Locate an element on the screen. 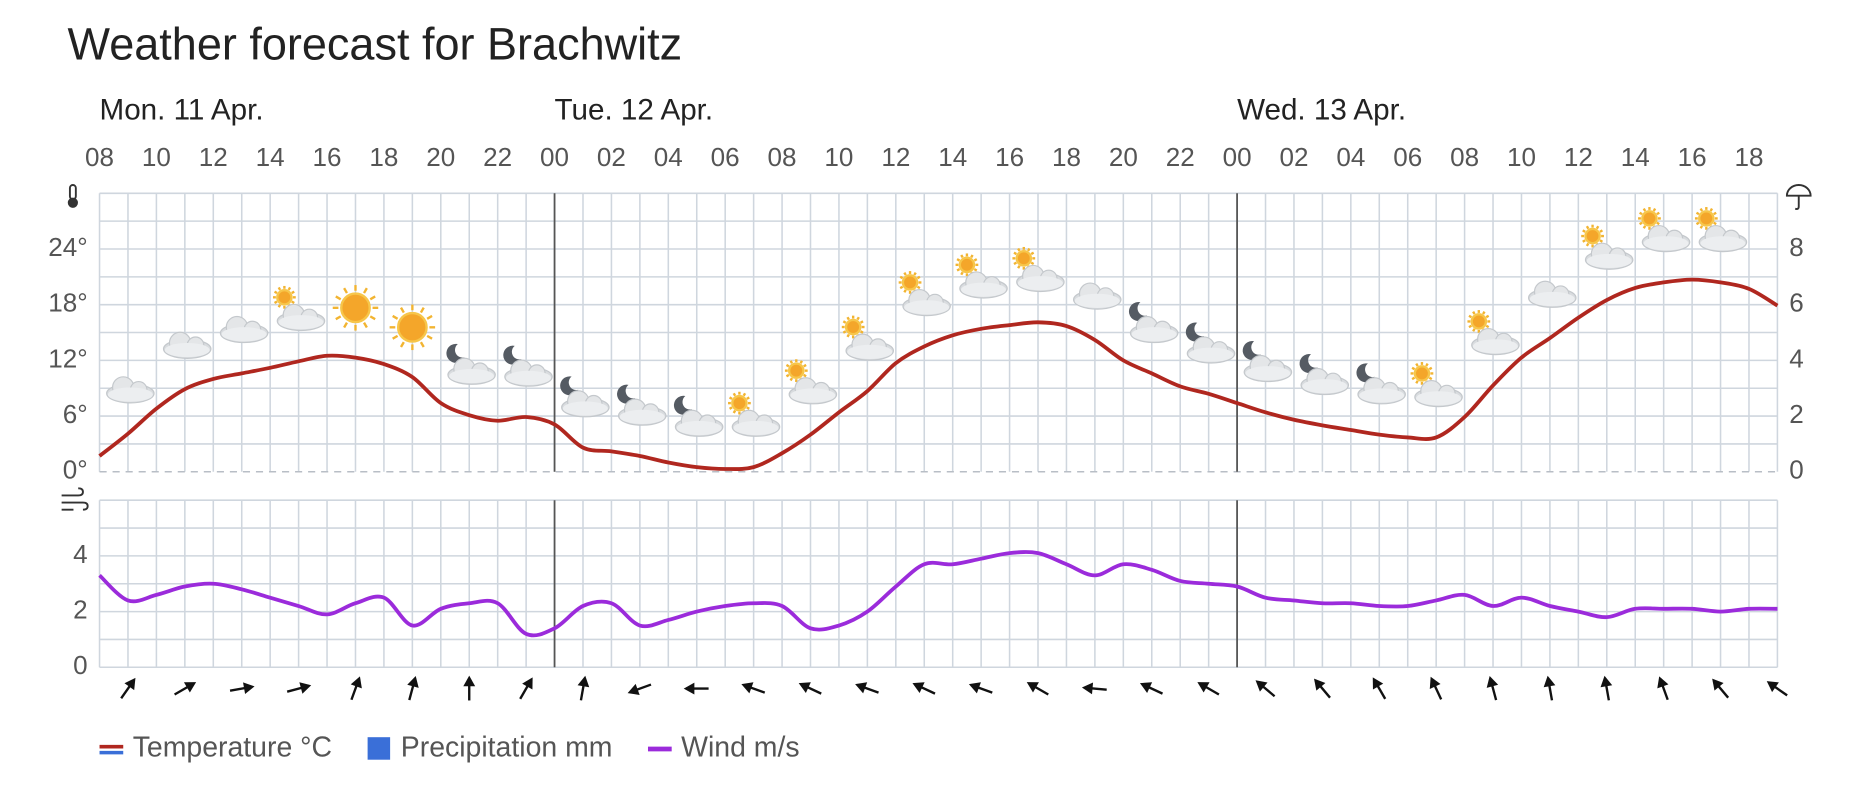  x-tick-label: 02 is located at coordinates (611, 157).